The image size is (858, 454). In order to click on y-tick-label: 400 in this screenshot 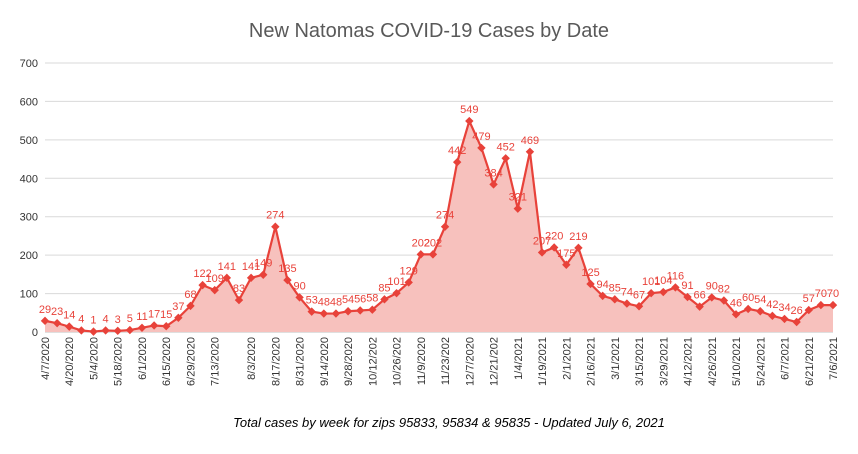, I will do `click(29, 179)`.